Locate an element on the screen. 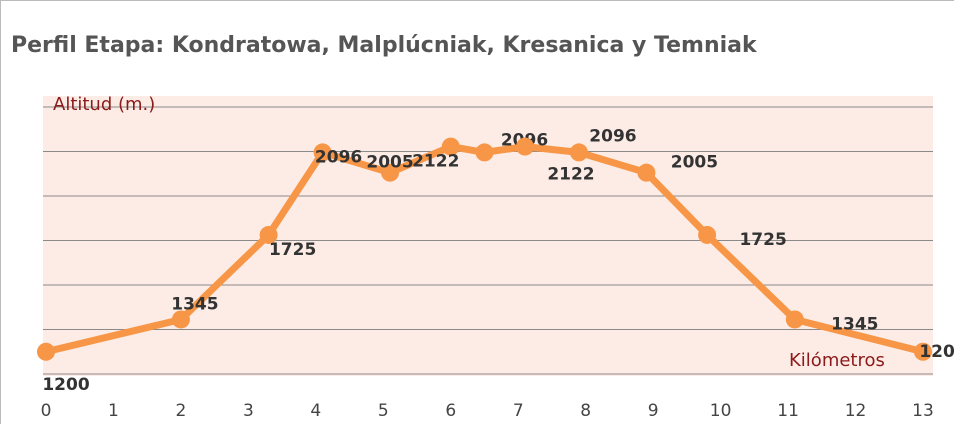  x-tick-label: 9 is located at coordinates (653, 411).